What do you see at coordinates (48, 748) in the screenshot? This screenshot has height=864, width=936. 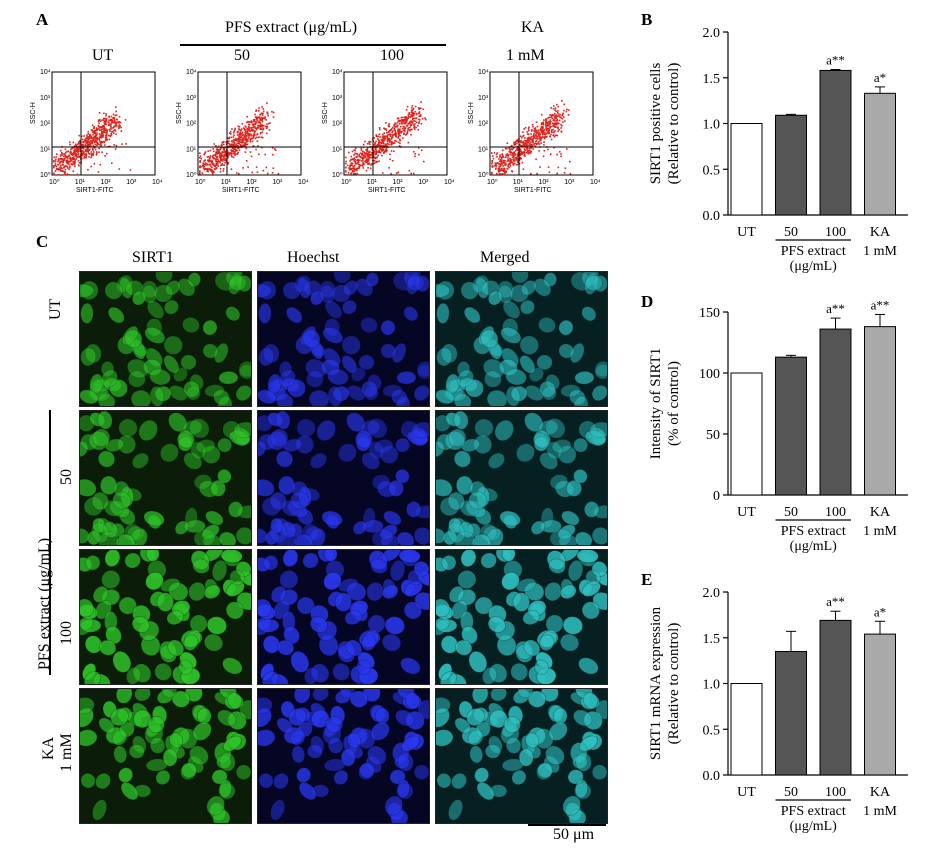 I see `row-label-ka: KA` at bounding box center [48, 748].